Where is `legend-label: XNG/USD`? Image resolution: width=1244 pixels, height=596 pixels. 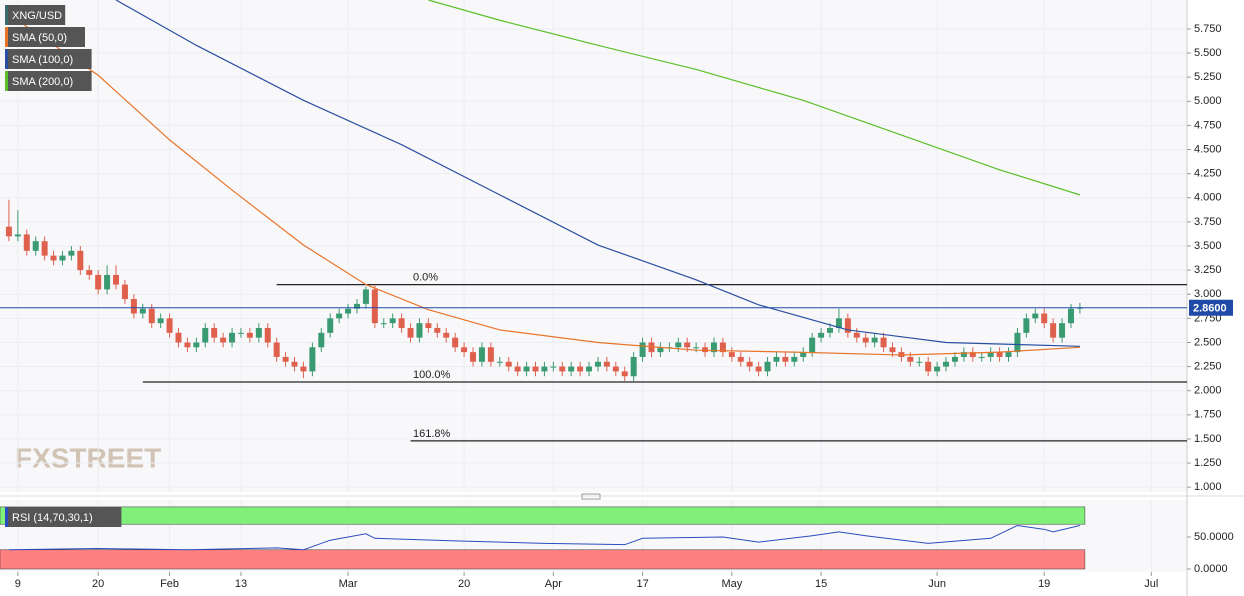 legend-label: XNG/USD is located at coordinates (37, 16).